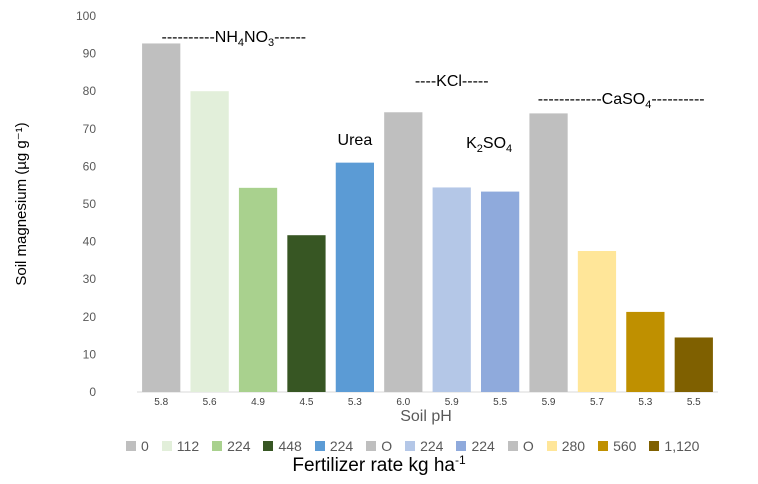 The image size is (758, 484). I want to click on legend-item: 0, so click(137, 446).